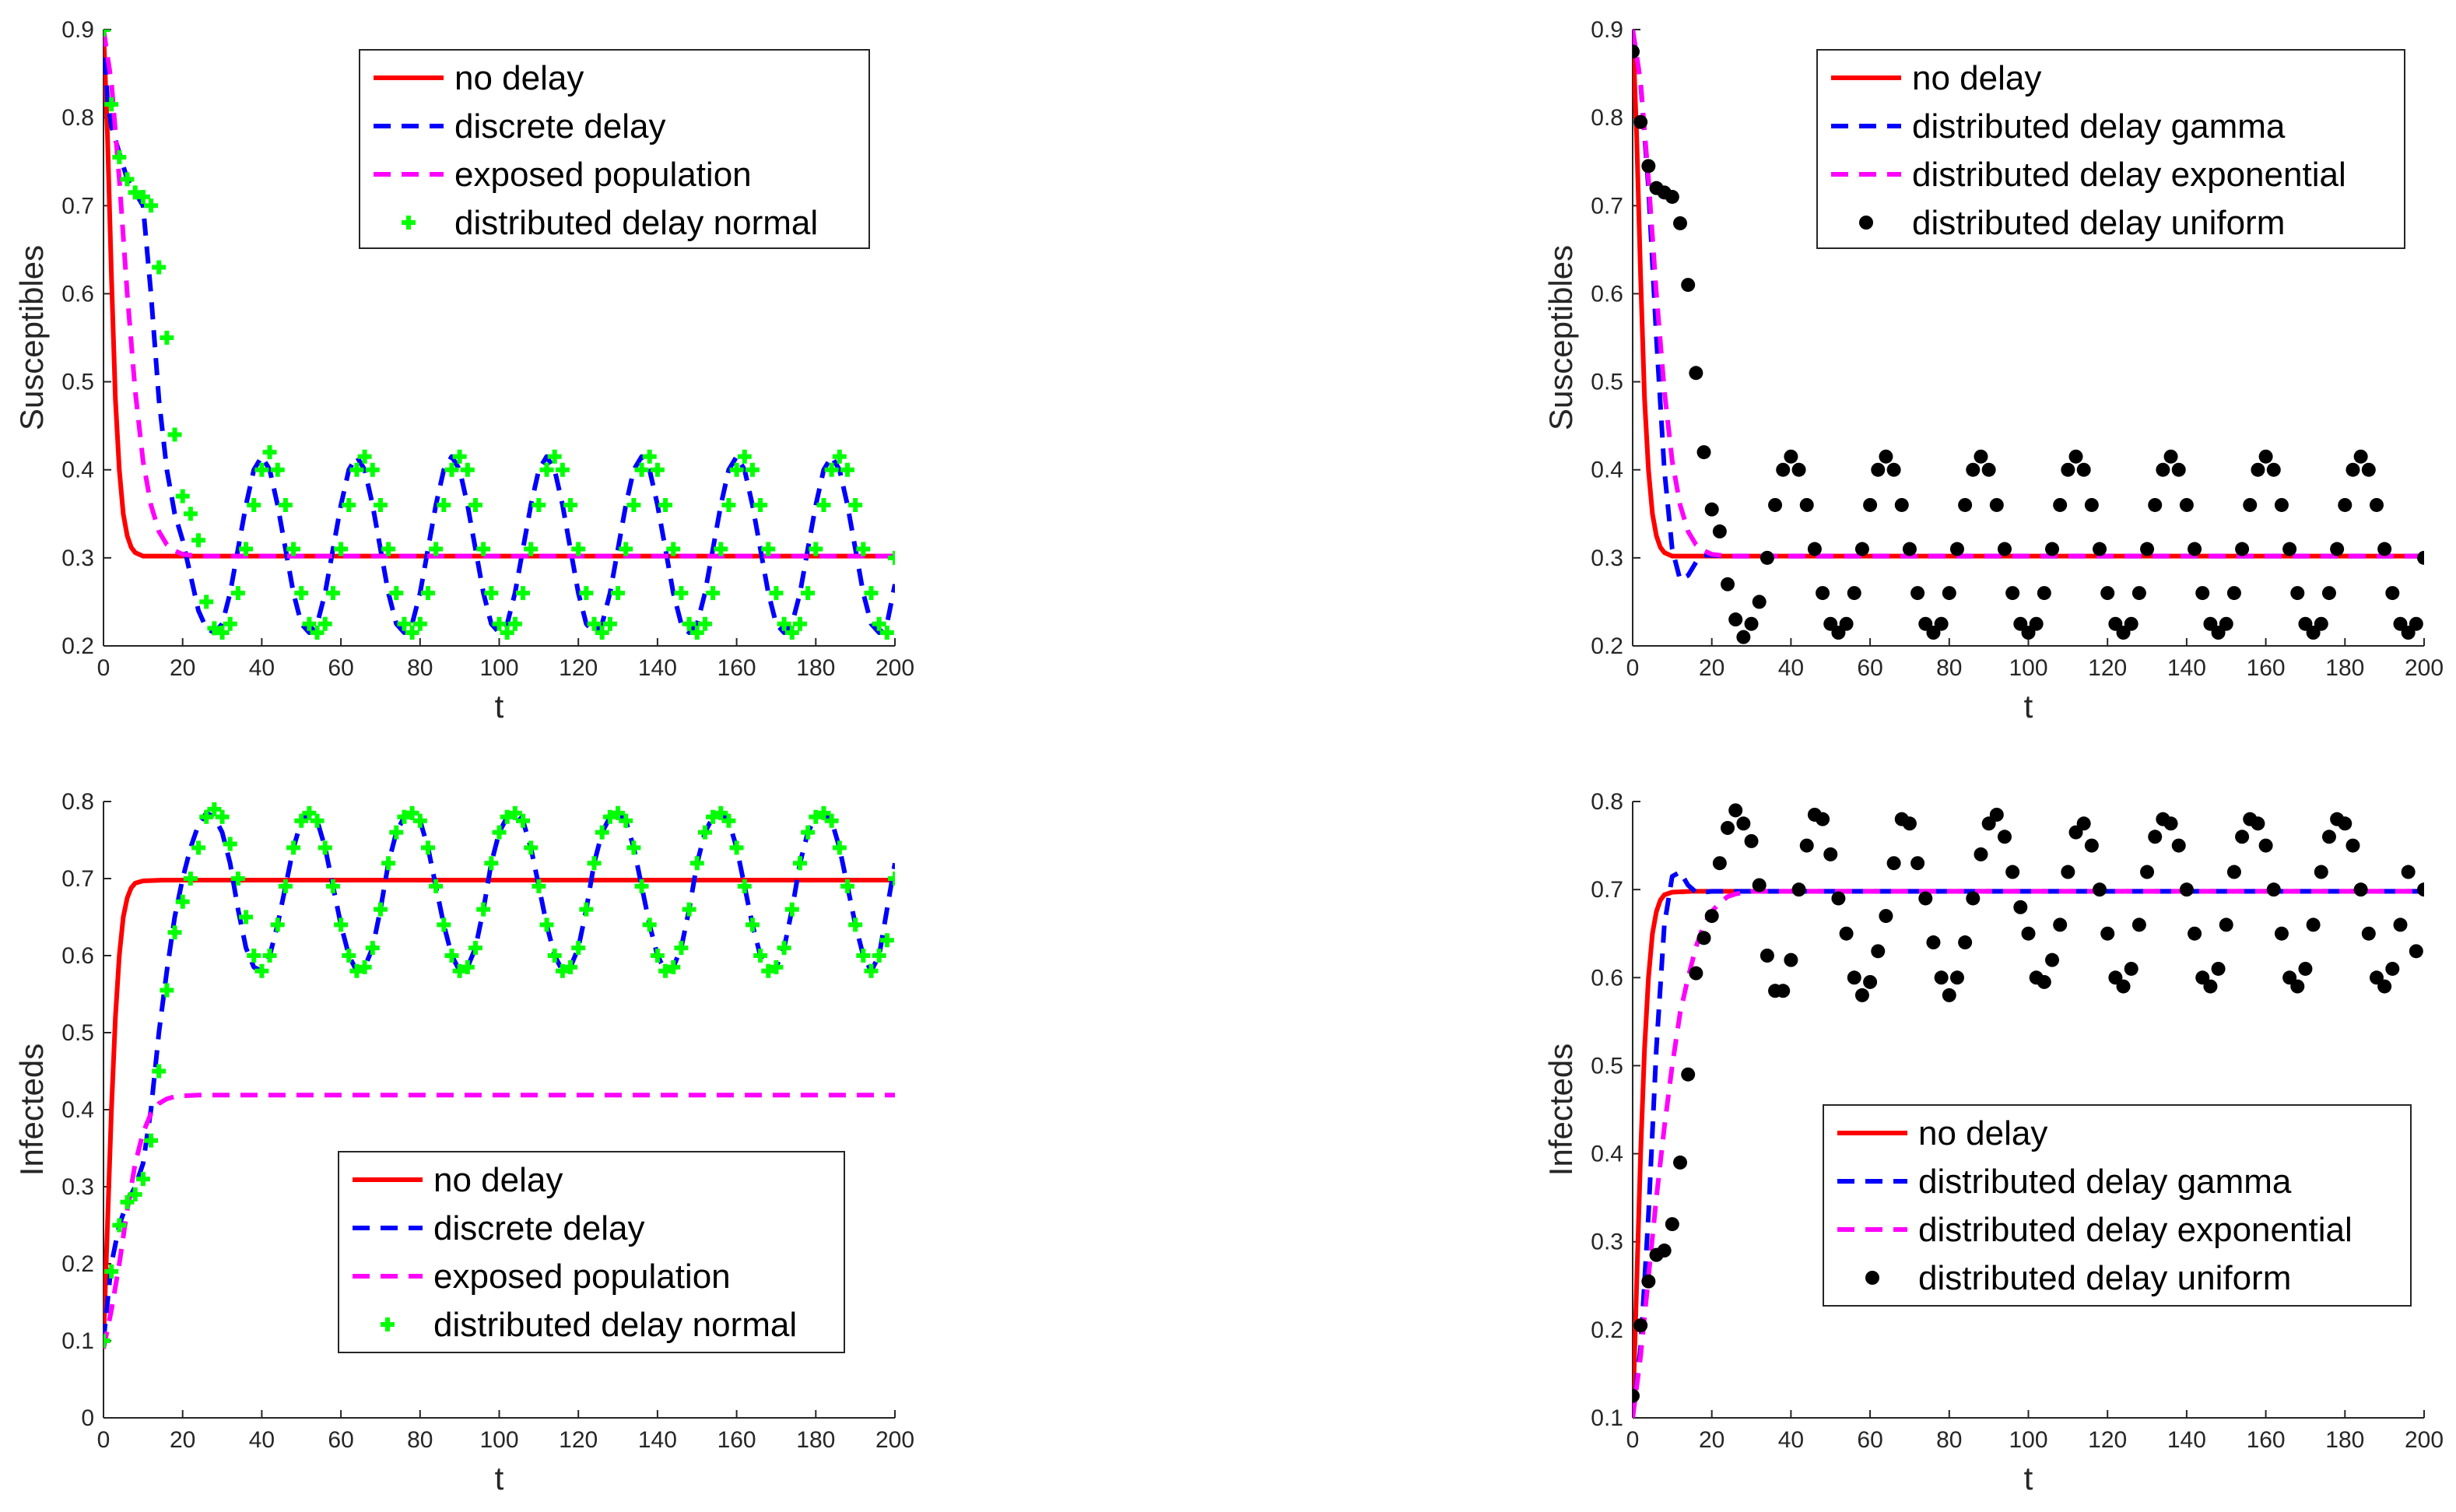  Describe the element at coordinates (2110, 149) in the screenshot. I see `legend-box` at that location.